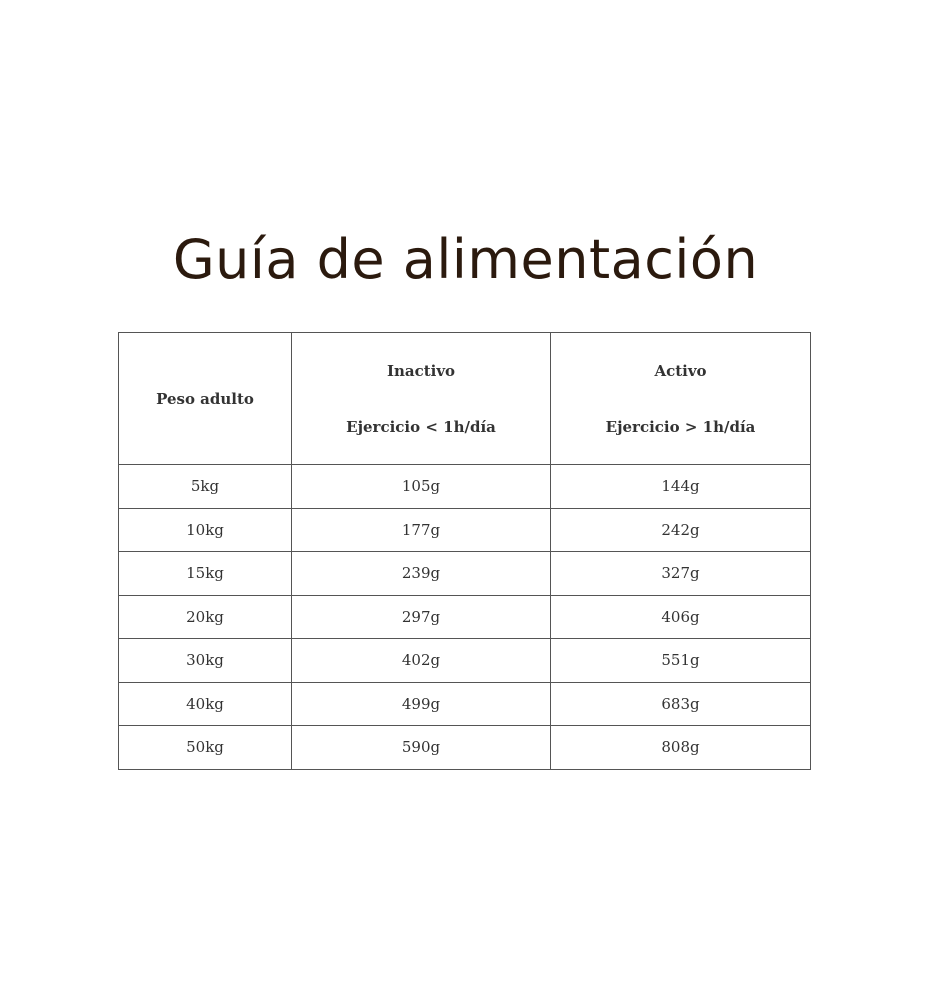 The width and height of the screenshot is (931, 1000). What do you see at coordinates (421, 747) in the screenshot?
I see `cell-inactive: 590g` at bounding box center [421, 747].